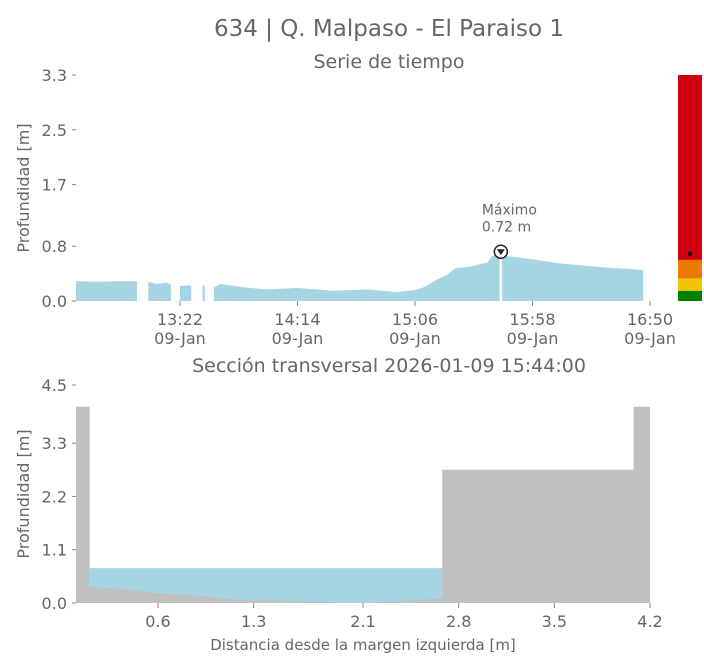  I want to click on y-tick-label: 4.5, so click(54, 385).